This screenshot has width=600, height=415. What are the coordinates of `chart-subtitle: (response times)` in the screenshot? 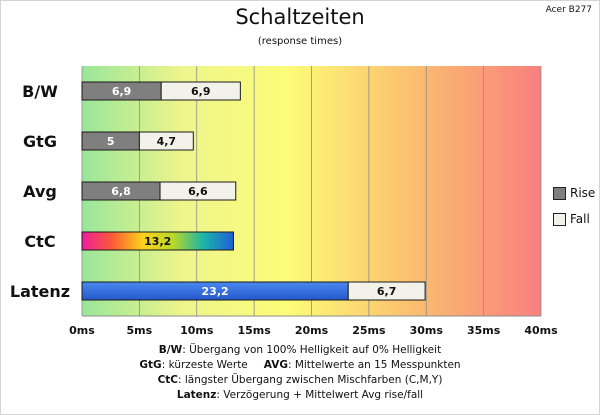 It's located at (300, 41).